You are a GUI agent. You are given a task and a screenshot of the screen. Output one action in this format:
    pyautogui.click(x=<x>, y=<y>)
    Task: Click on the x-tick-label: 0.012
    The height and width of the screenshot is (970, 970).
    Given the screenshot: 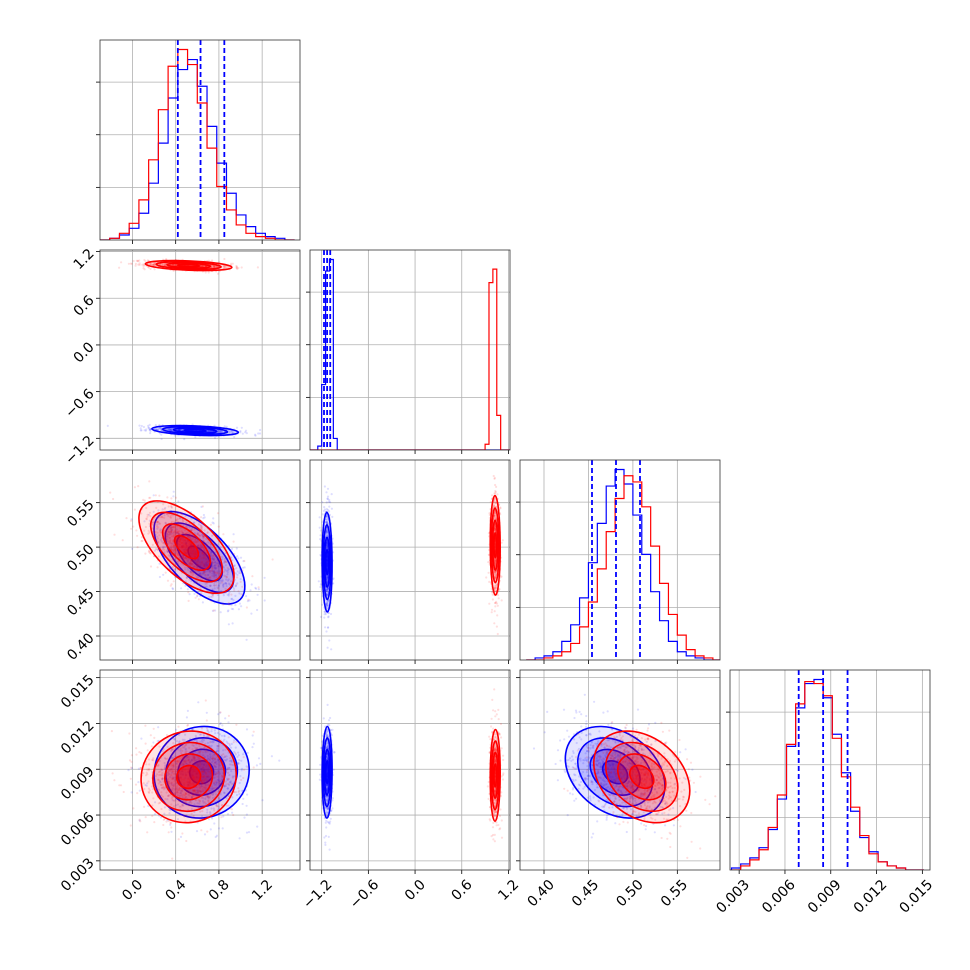 What is the action you would take?
    pyautogui.click(x=871, y=897)
    